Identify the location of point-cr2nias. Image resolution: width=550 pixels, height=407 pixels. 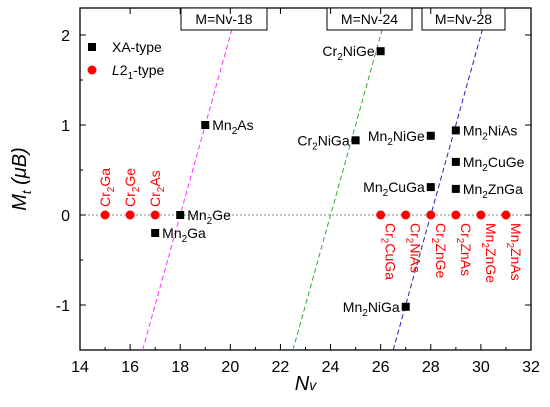
(406, 215).